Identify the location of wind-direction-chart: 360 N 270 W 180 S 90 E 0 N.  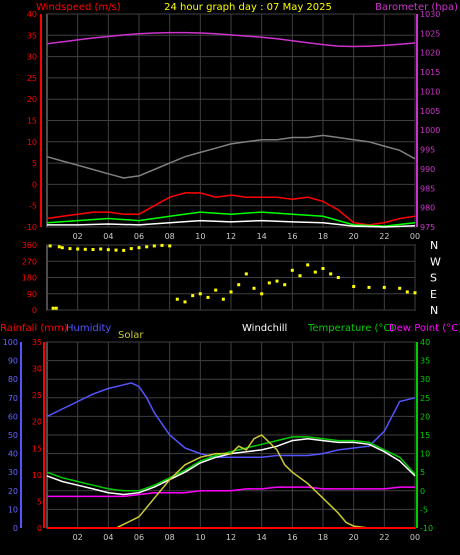
(231, 278).